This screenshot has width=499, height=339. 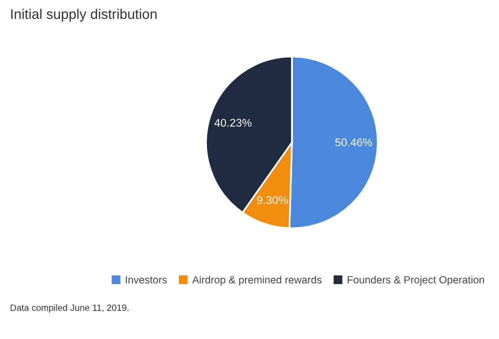 I want to click on data-label: 9.30%, so click(x=272, y=200).